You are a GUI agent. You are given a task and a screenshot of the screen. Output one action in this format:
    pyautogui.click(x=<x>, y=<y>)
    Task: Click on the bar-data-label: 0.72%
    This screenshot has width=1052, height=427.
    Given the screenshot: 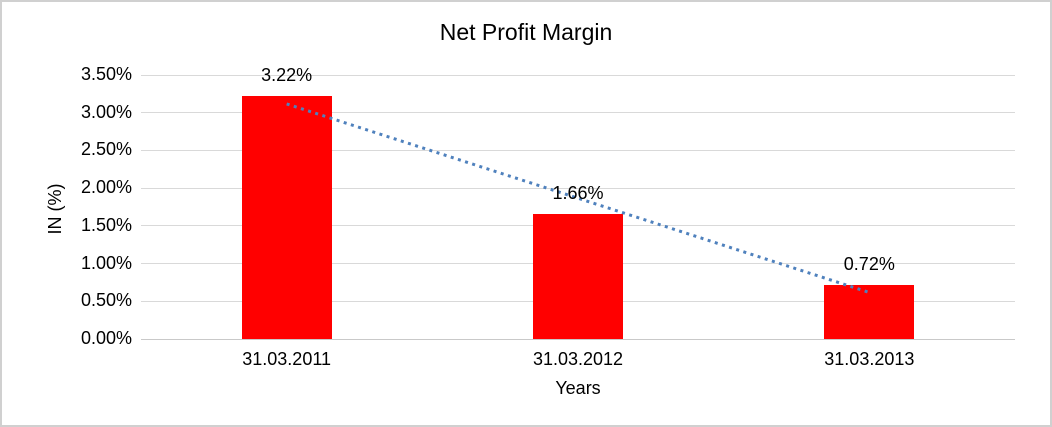 What is the action you would take?
    pyautogui.click(x=869, y=263)
    